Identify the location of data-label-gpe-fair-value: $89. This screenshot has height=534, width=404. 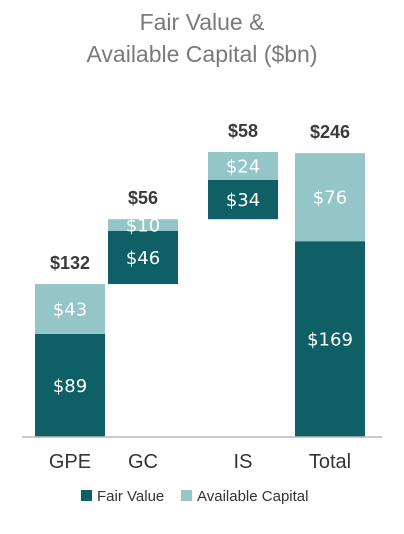
(70, 386).